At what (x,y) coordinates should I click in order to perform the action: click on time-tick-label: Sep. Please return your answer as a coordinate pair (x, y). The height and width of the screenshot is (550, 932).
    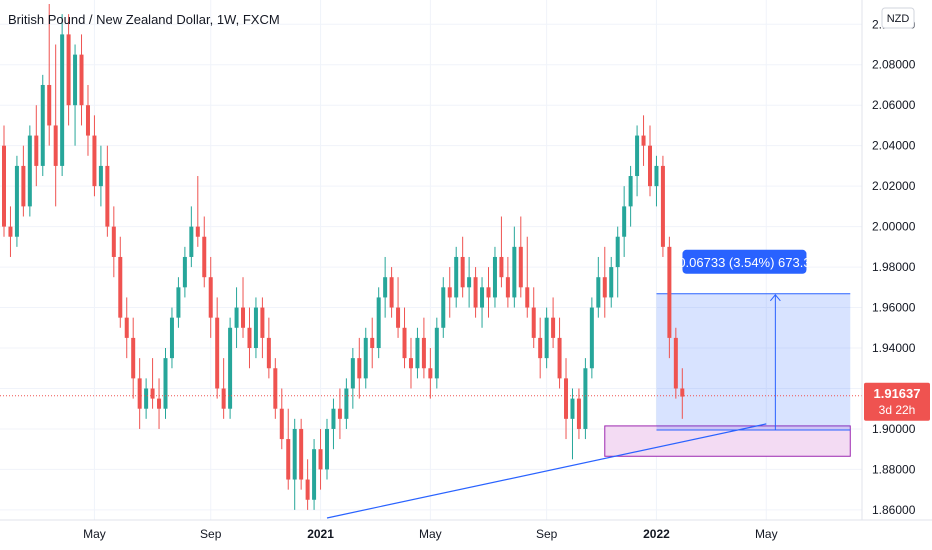
    Looking at the image, I should click on (211, 534).